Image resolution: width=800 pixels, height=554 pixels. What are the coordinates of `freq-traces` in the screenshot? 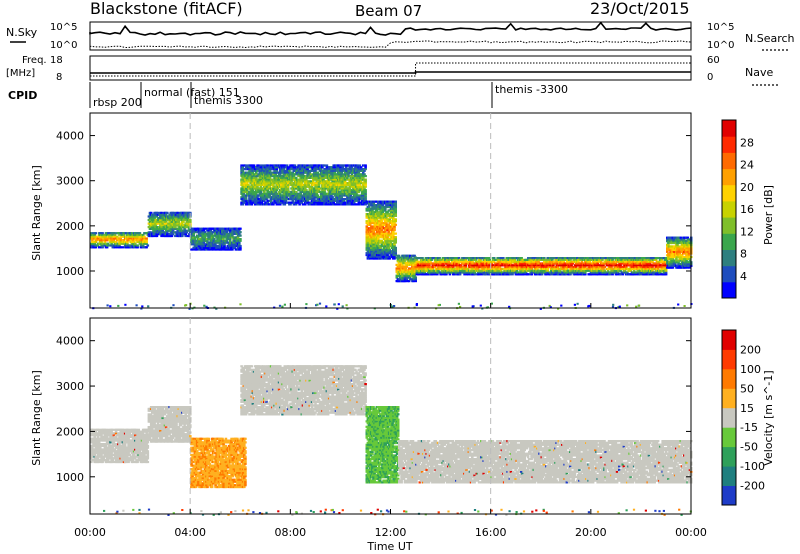 It's located at (390, 69).